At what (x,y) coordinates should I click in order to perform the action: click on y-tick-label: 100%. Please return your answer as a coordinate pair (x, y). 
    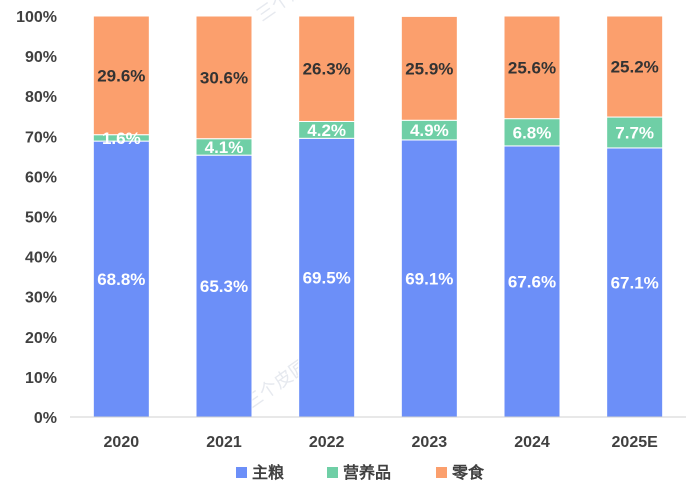
    Looking at the image, I should click on (36, 17).